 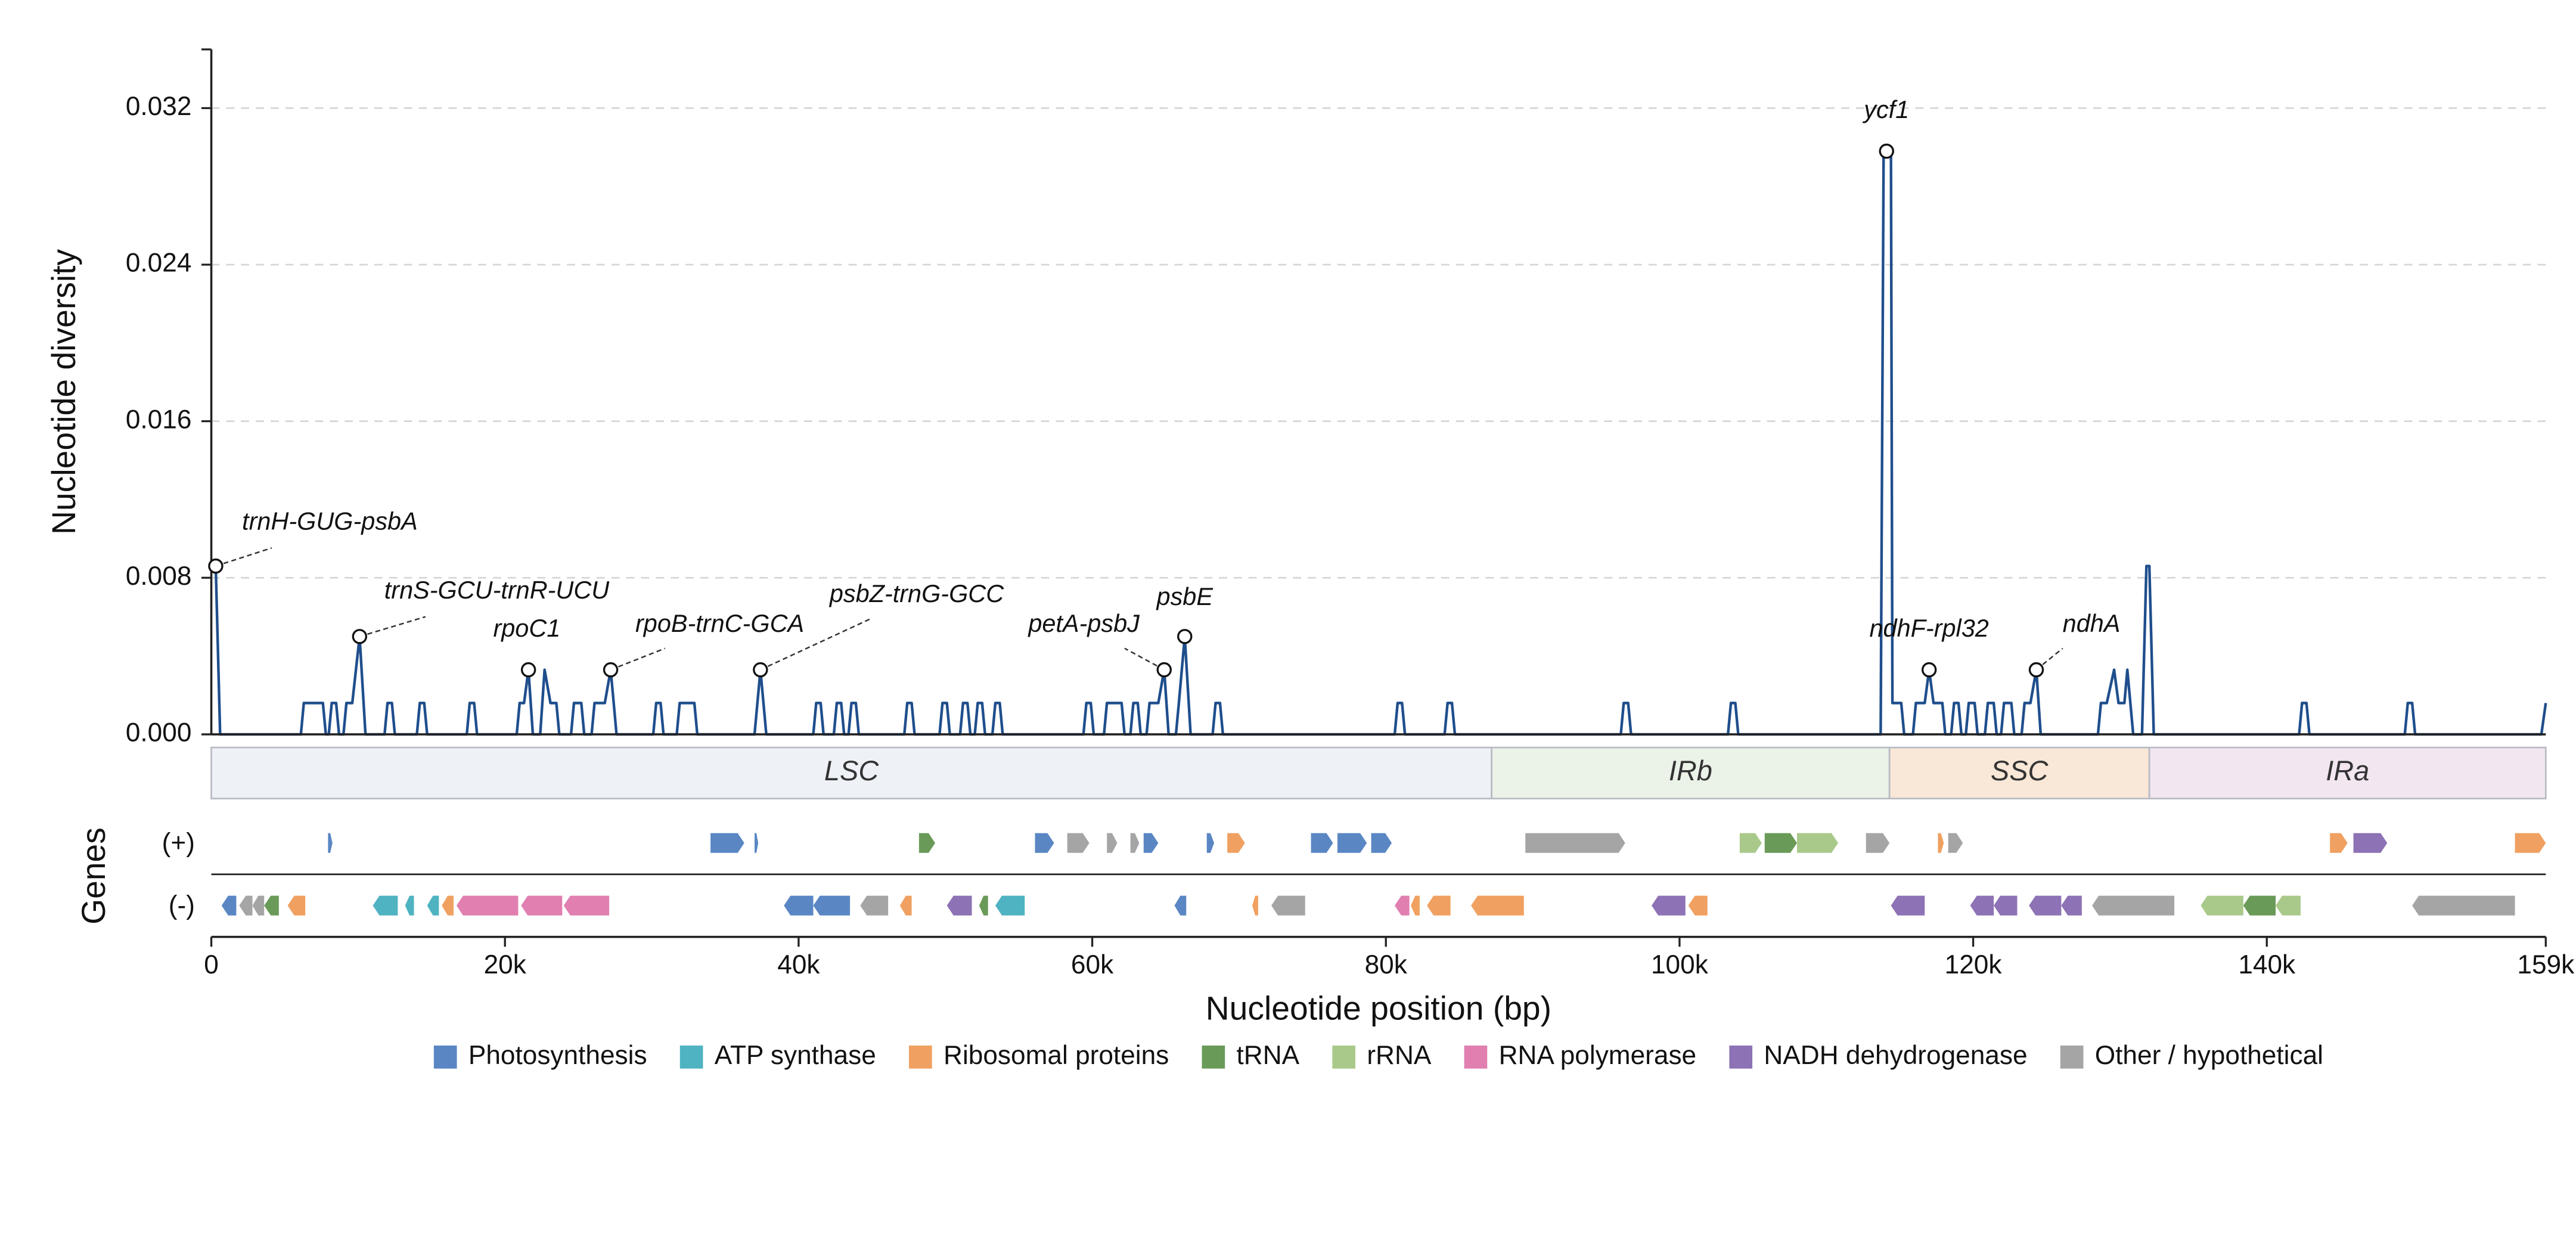 I want to click on x-tick-label: 140k, so click(x=2267, y=964).